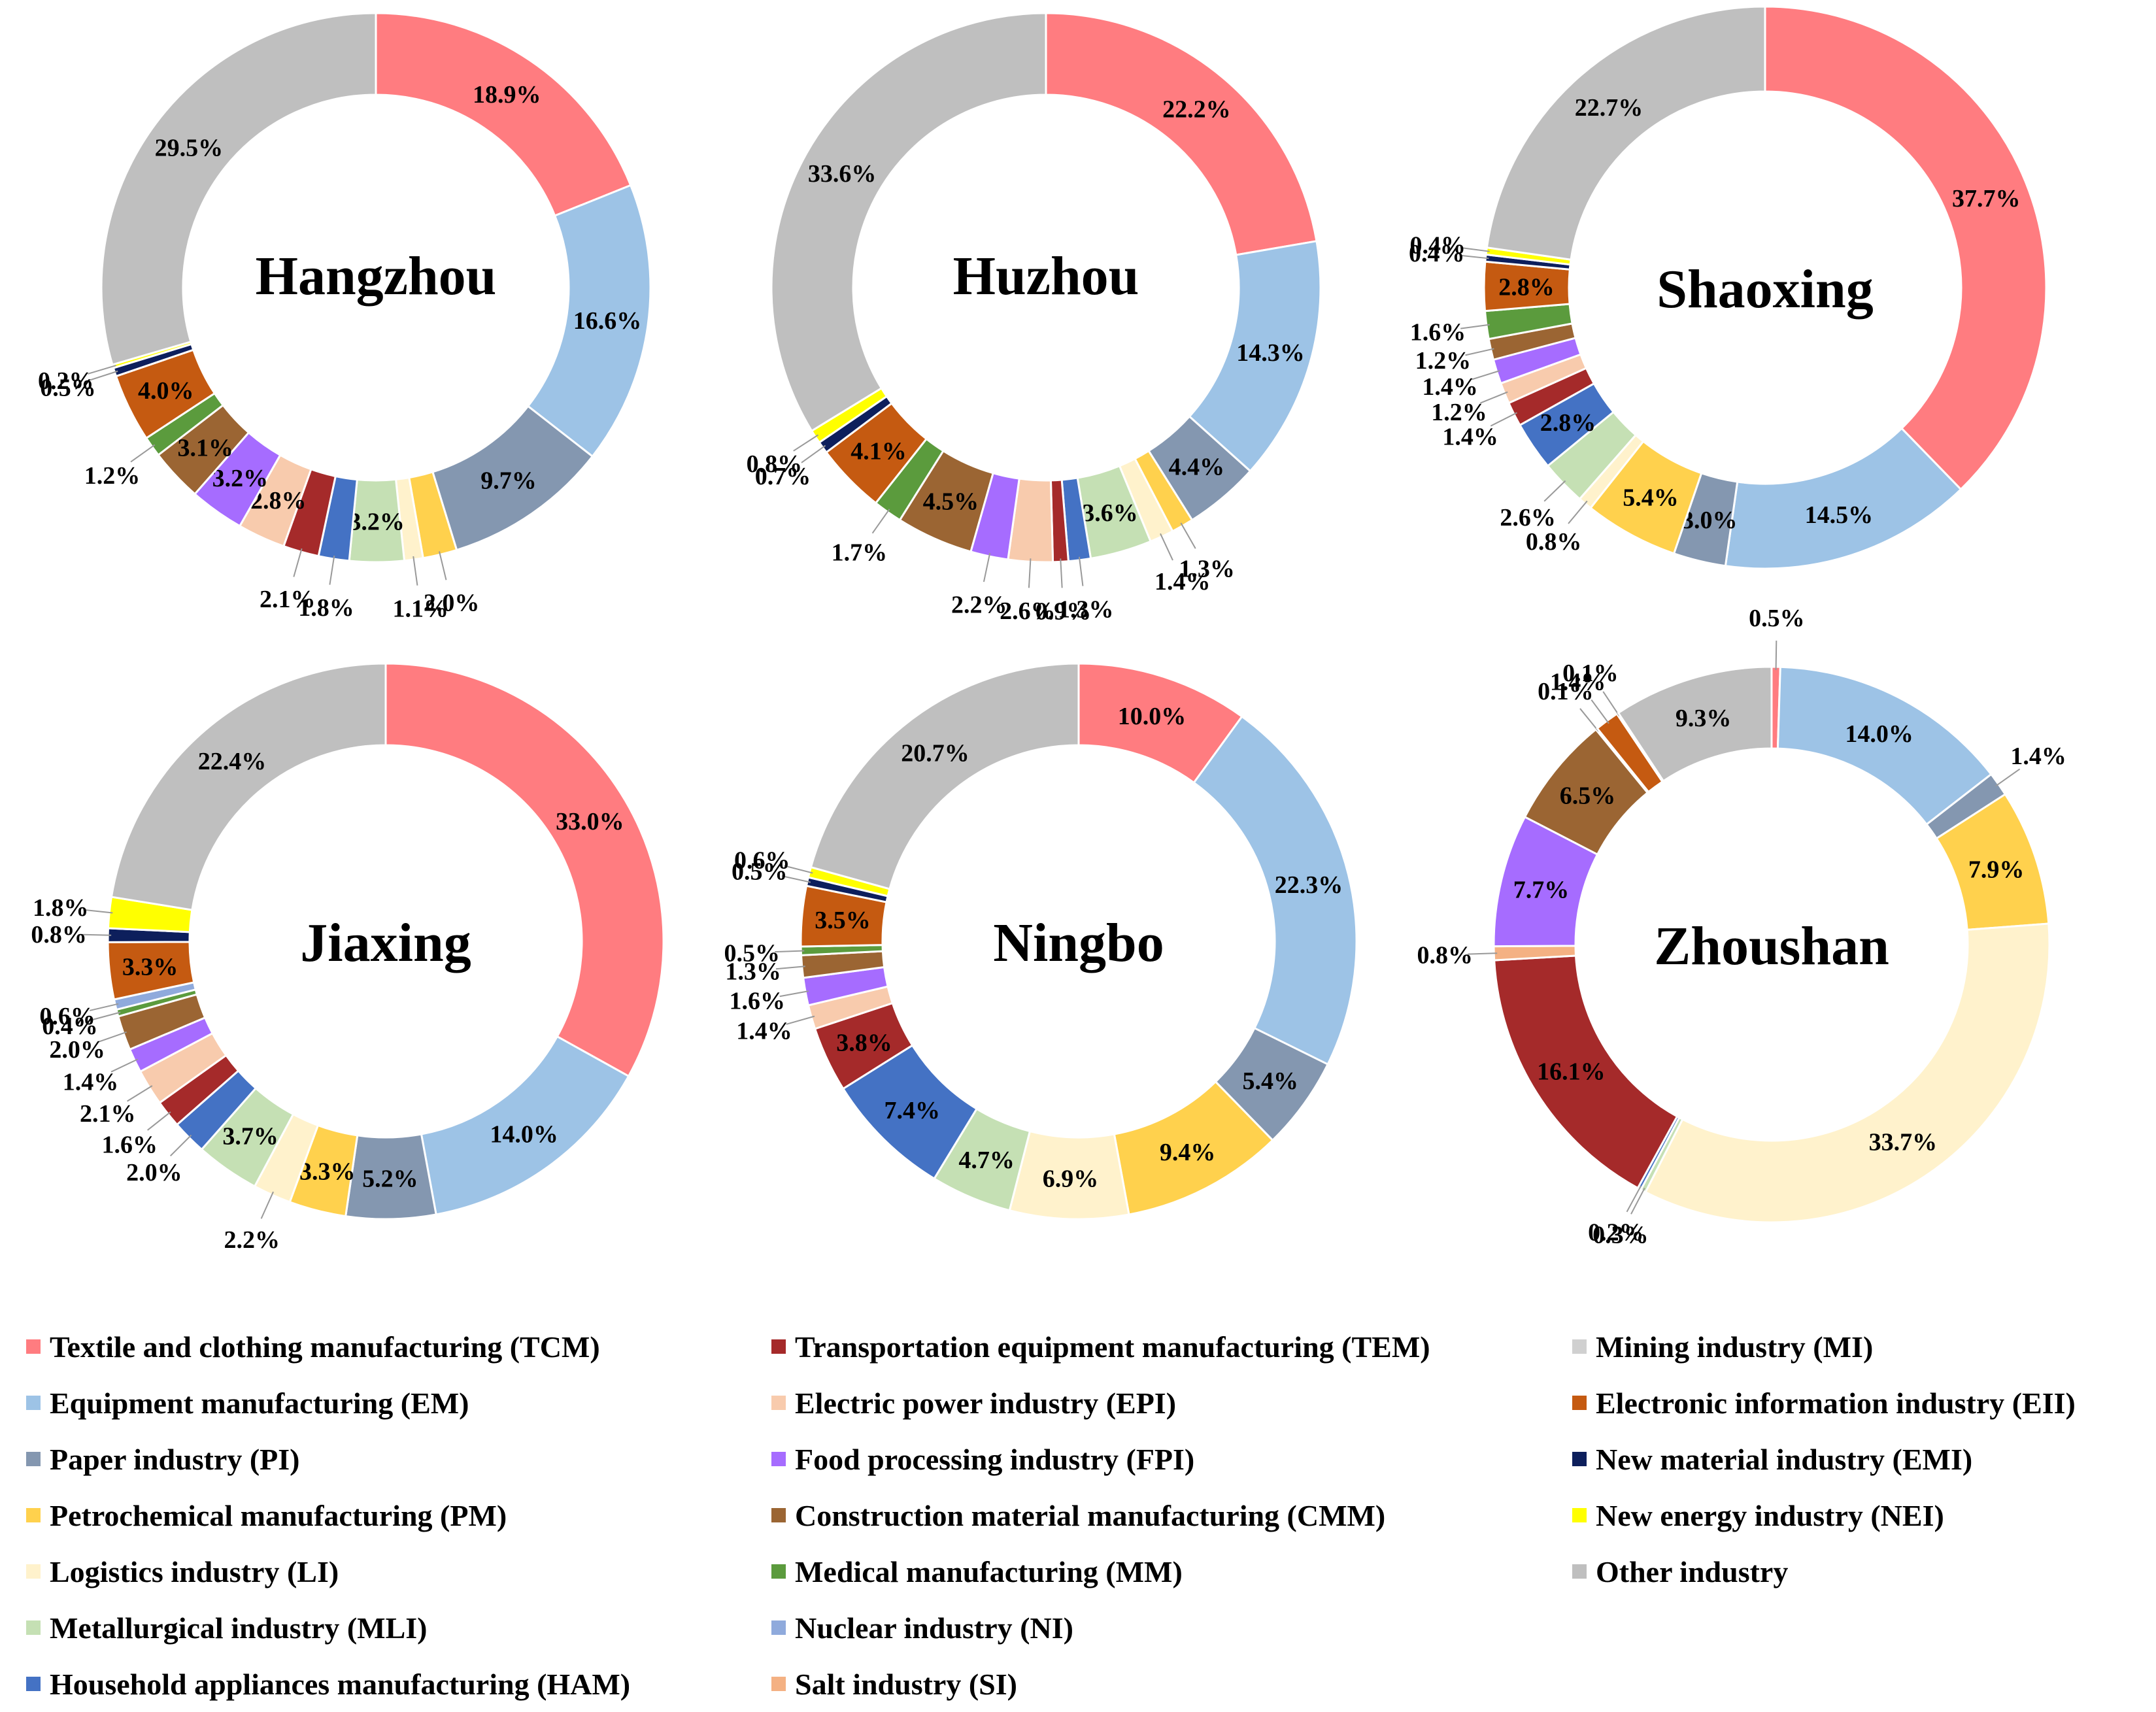  I want to click on slice-label-cmm: 4.5%, so click(951, 502).